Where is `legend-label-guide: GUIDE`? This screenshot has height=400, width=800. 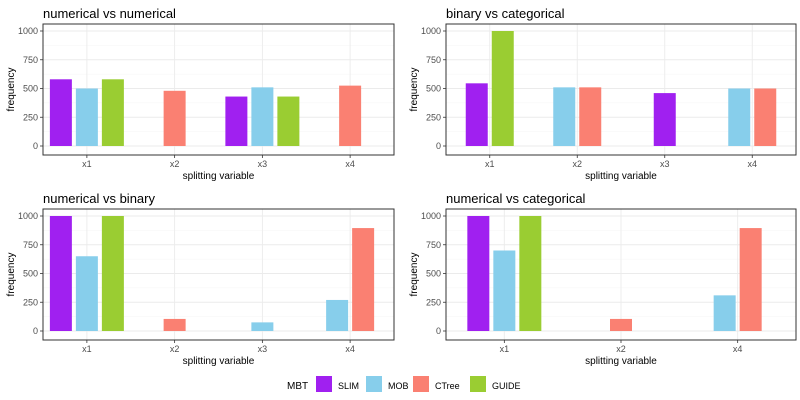 legend-label-guide: GUIDE is located at coordinates (506, 386).